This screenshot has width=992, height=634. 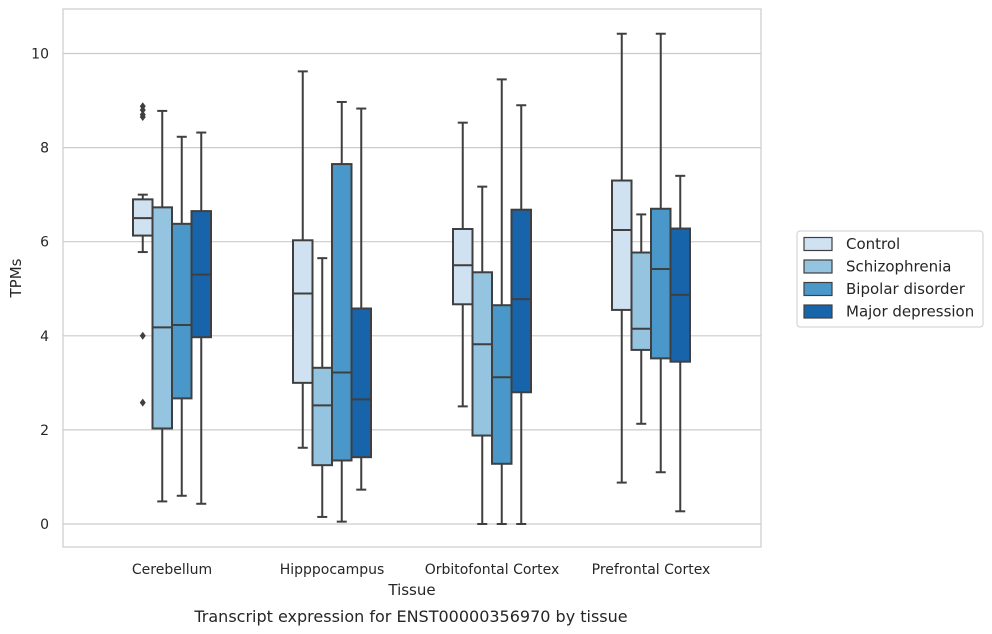 I want to click on legend-label: Schizophrenia, so click(x=898, y=267).